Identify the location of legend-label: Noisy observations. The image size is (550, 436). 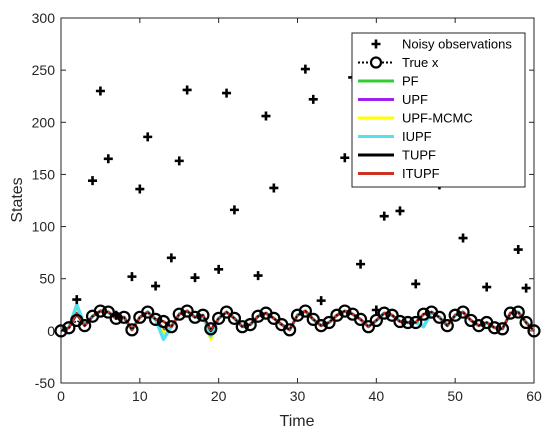
(457, 44).